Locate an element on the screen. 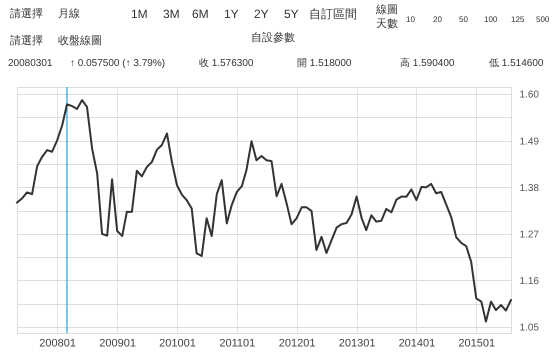  text: 1Y is located at coordinates (231, 14).